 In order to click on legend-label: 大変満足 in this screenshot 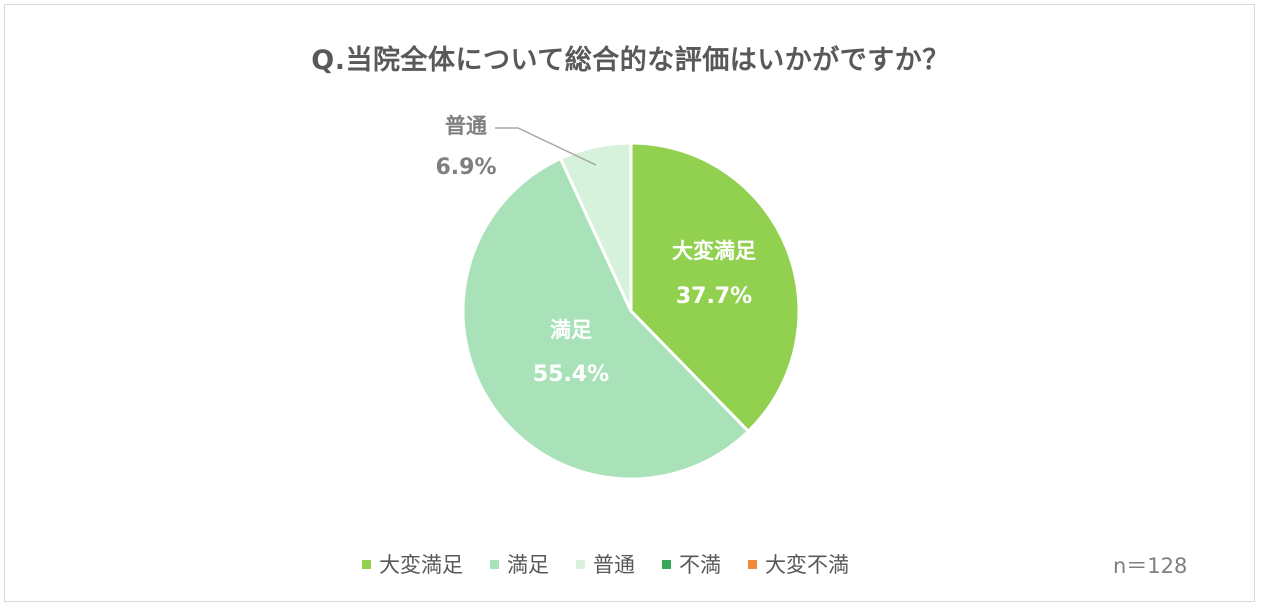, I will do `click(421, 565)`.